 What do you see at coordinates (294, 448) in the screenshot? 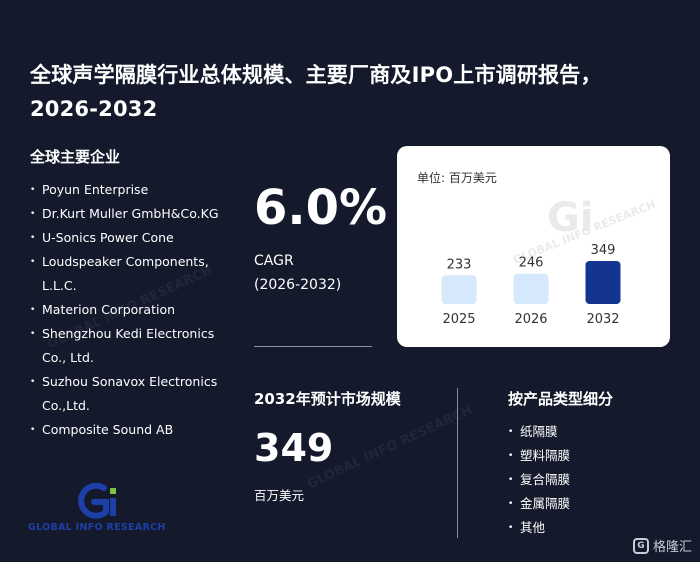
I see `market-size-value: 349` at bounding box center [294, 448].